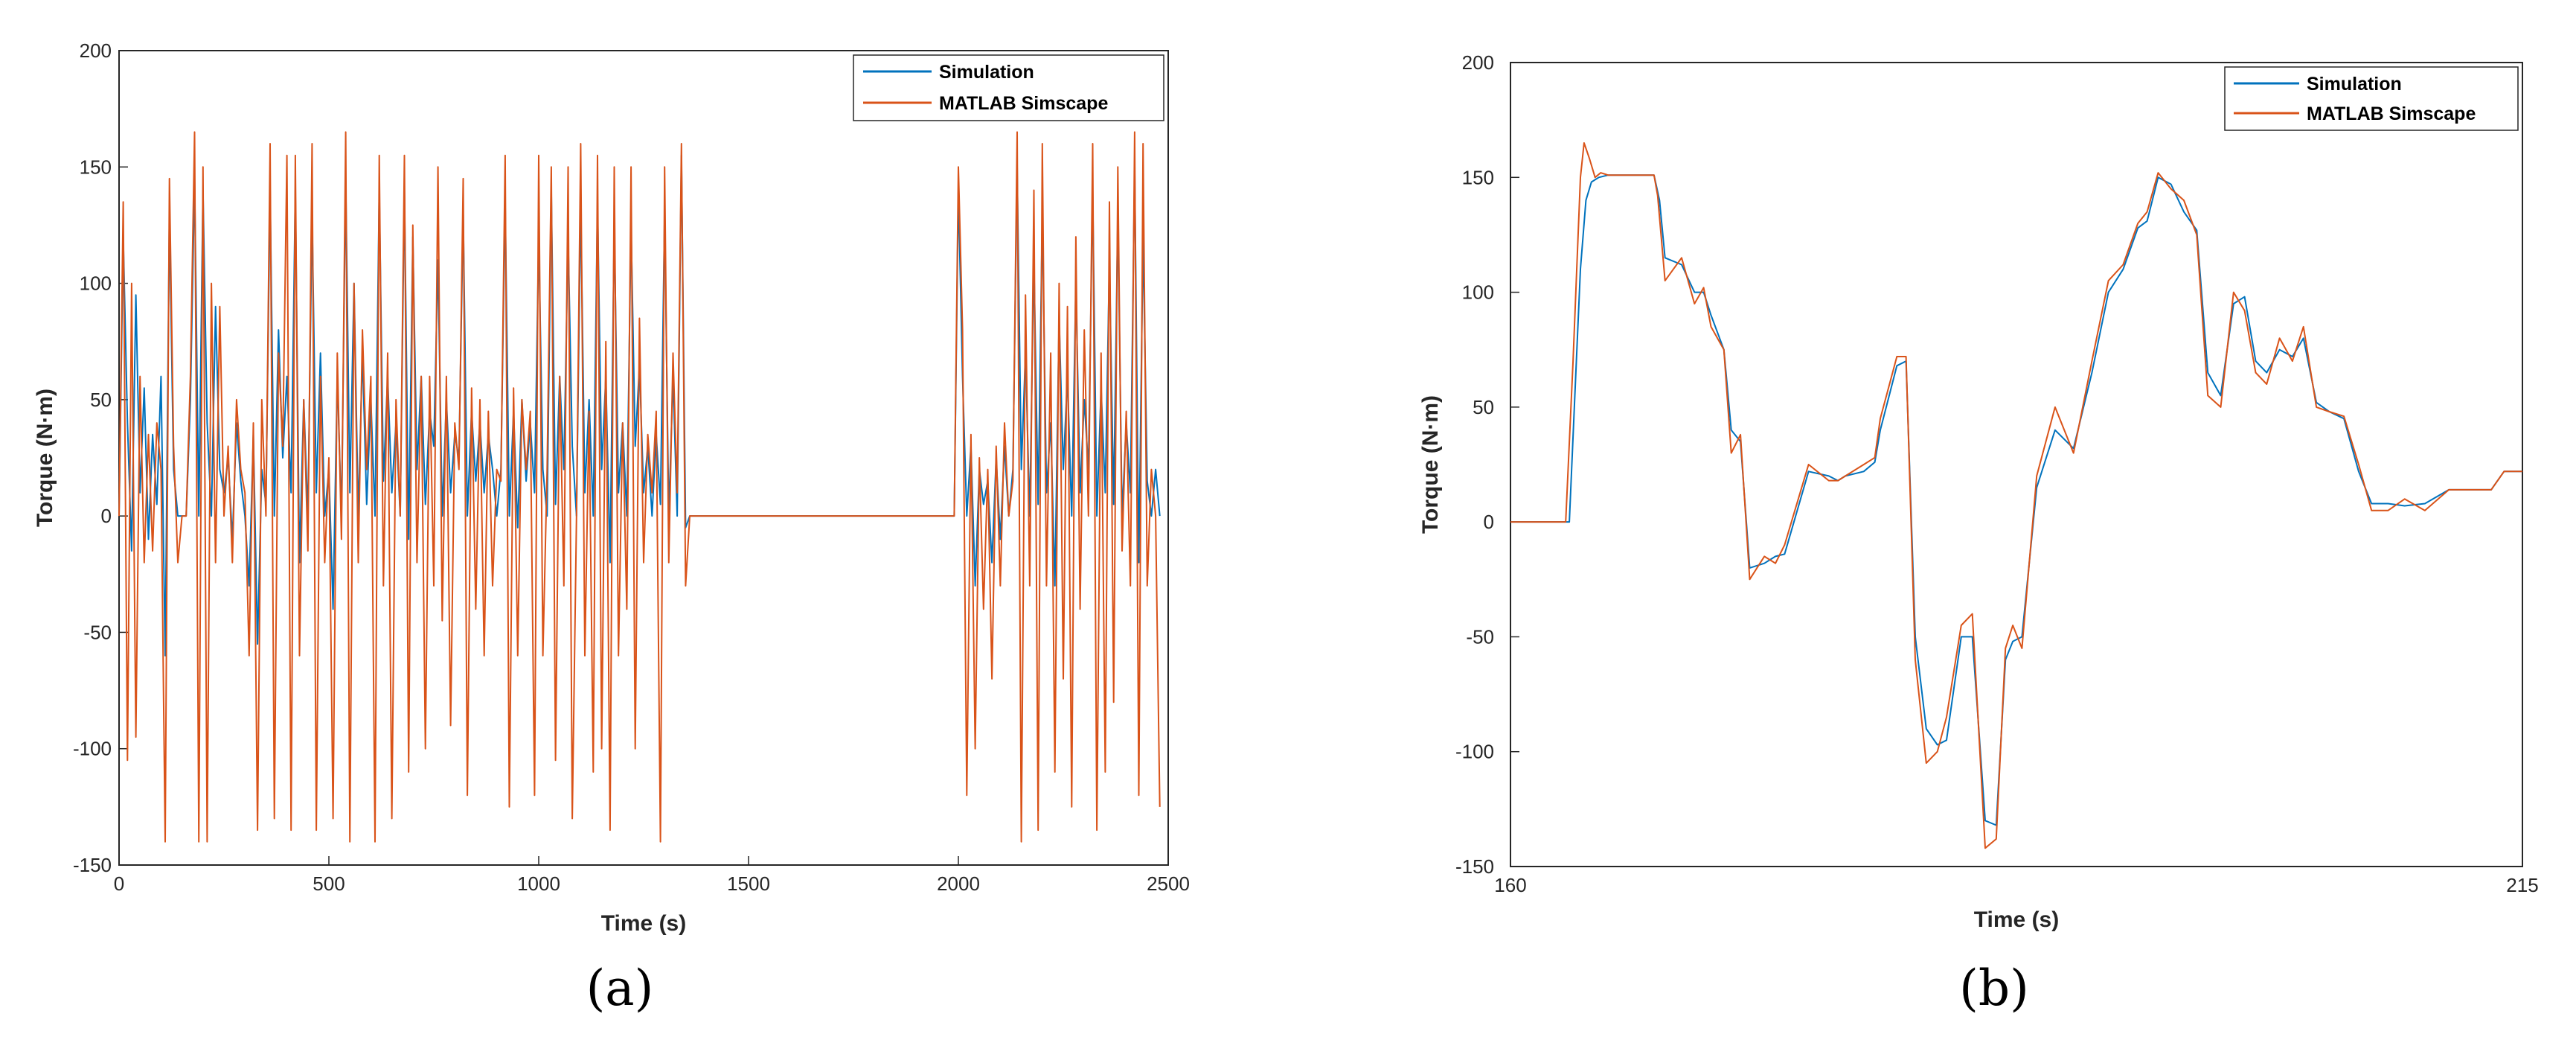 The image size is (2576, 1037). I want to click on y-tick-label-b: -100, so click(1474, 752).